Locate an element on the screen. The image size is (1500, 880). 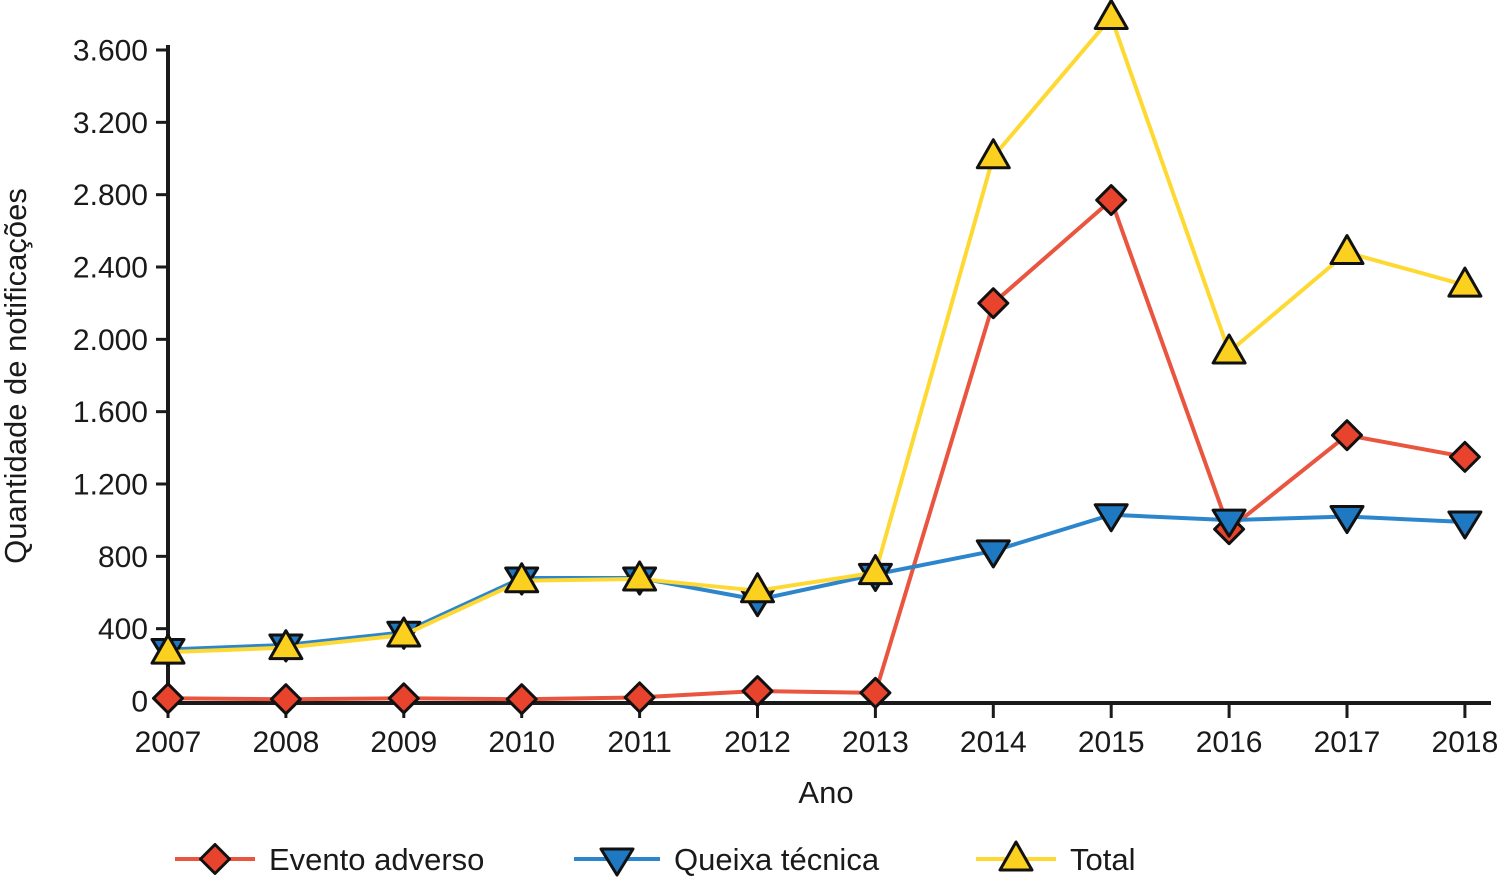
data-point-total-2012 is located at coordinates (757, 588).